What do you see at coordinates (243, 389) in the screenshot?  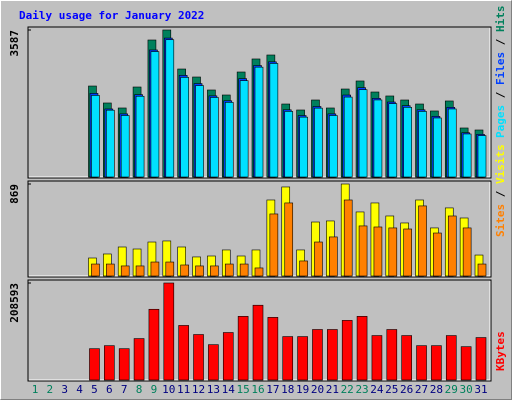 I see `x-tick-label: 15` at bounding box center [243, 389].